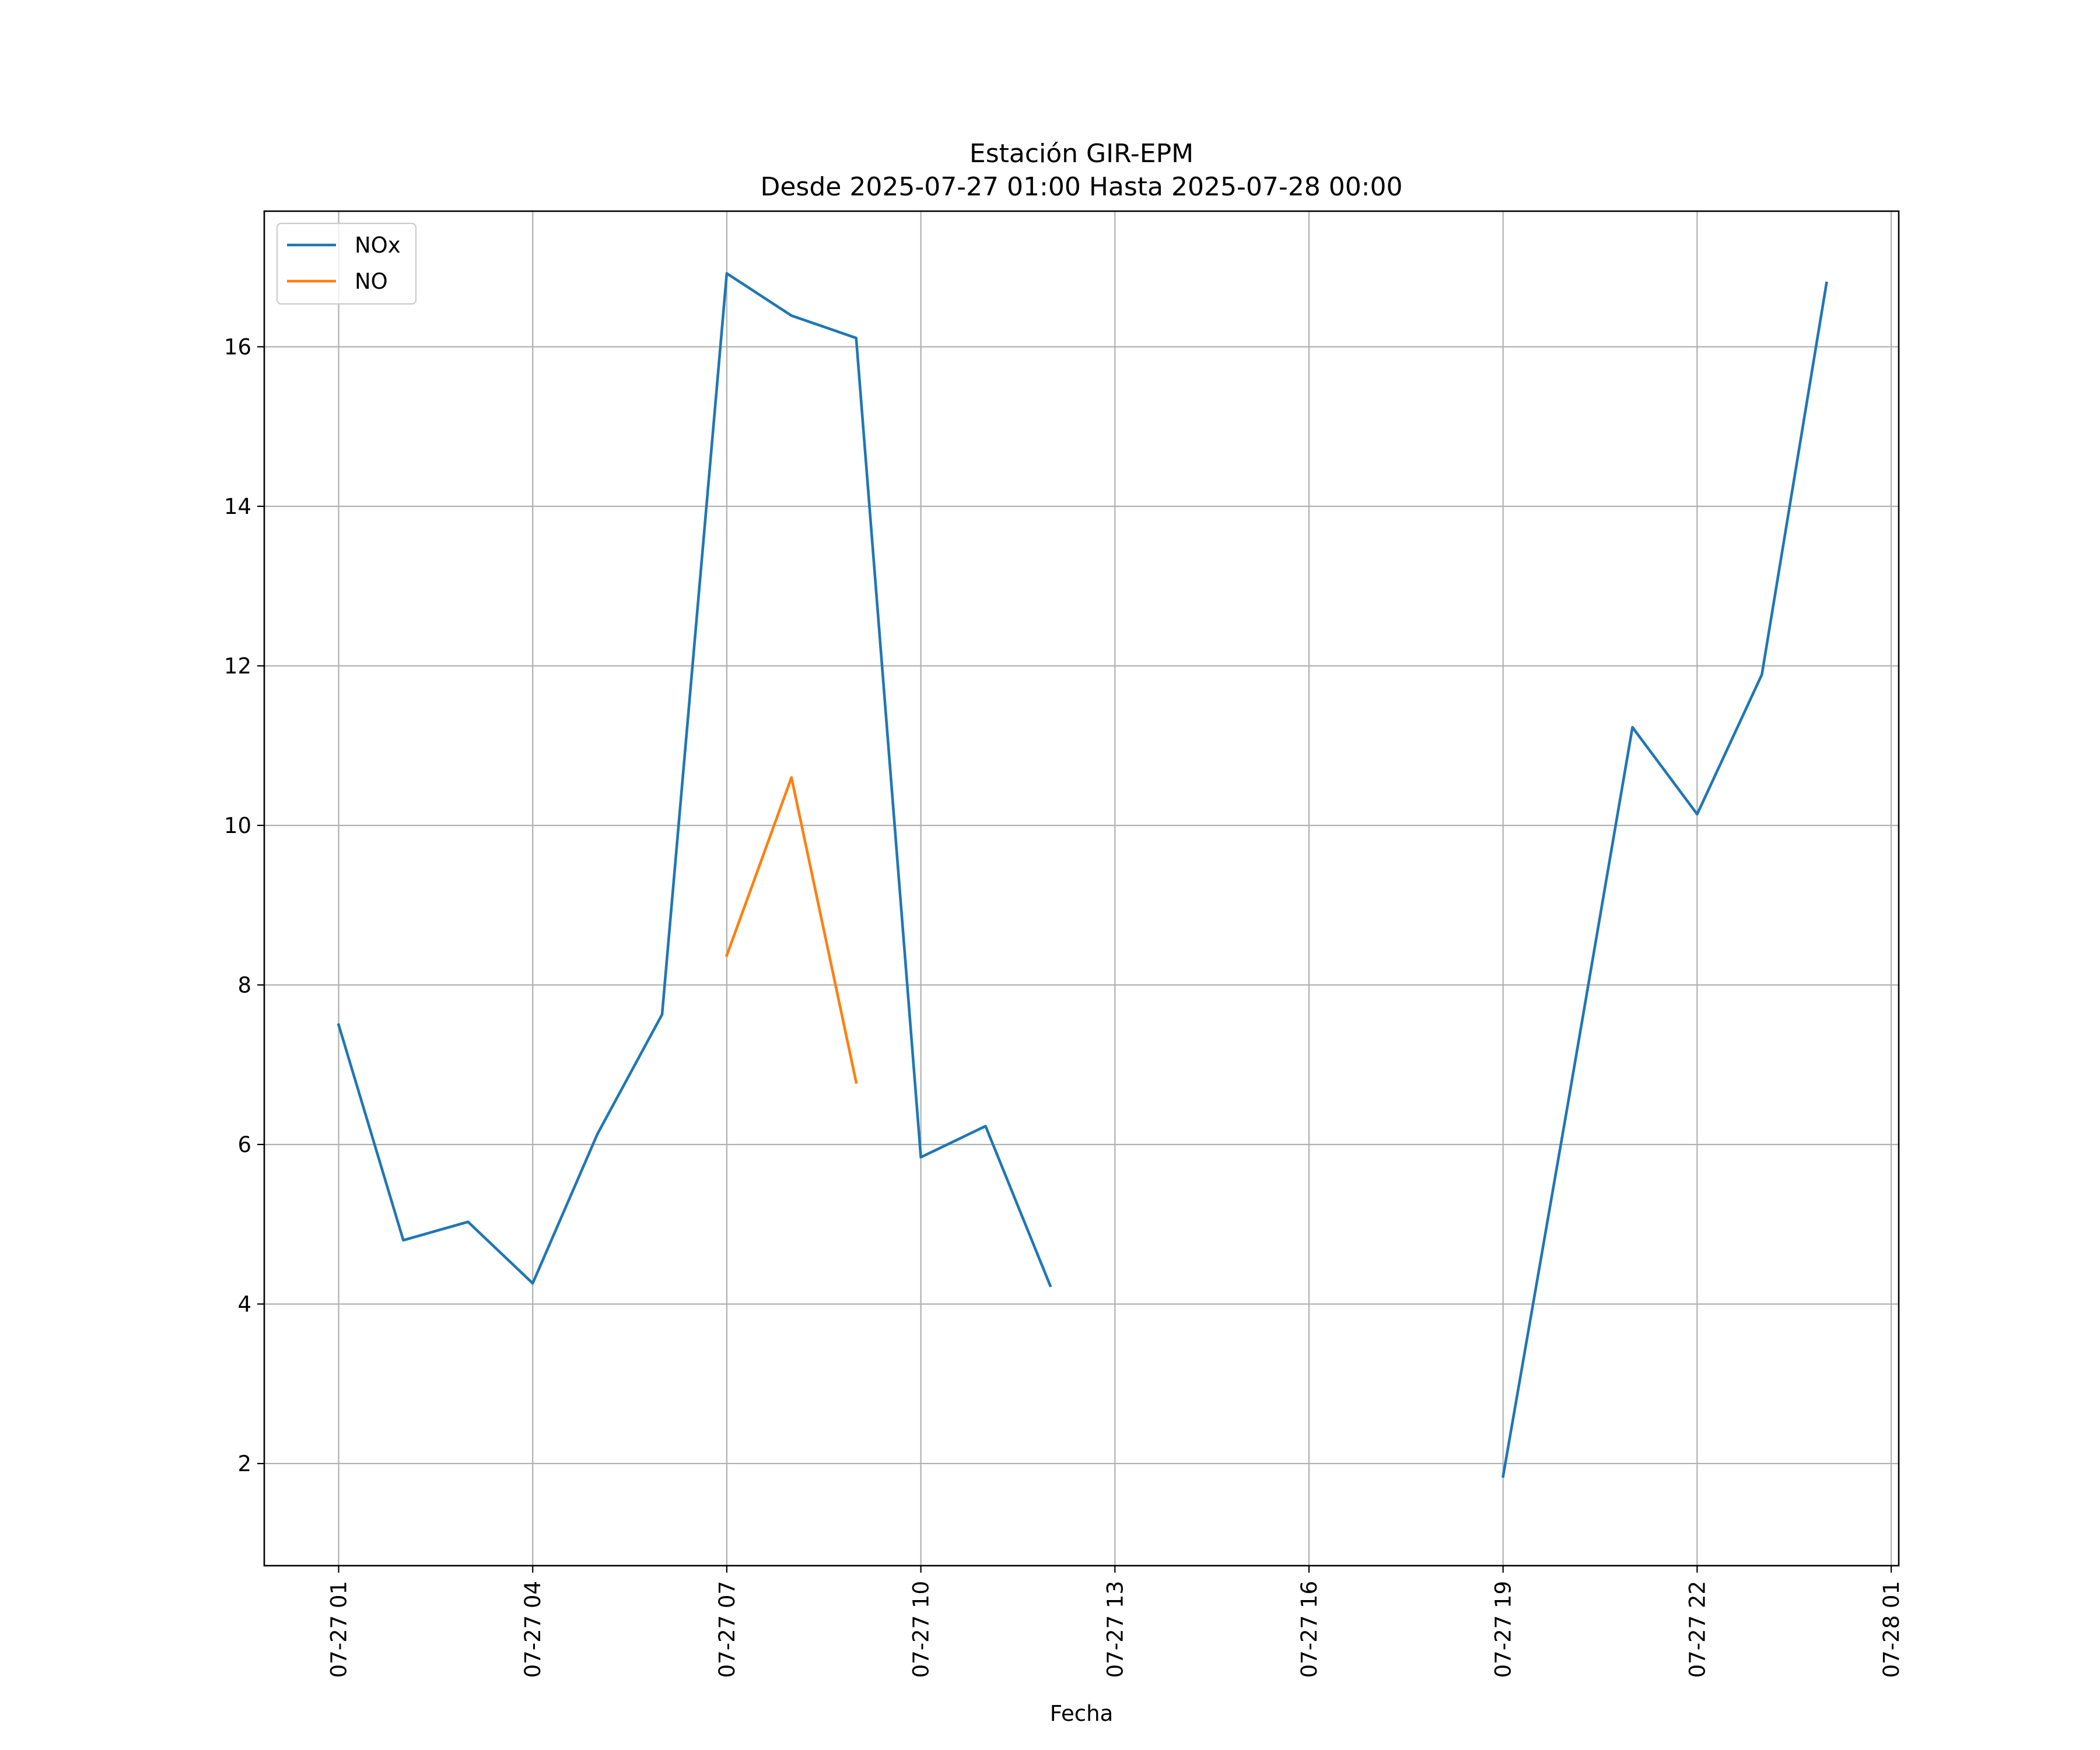 This screenshot has height=1750, width=2100. I want to click on y-tick-label: 6, so click(244, 1144).